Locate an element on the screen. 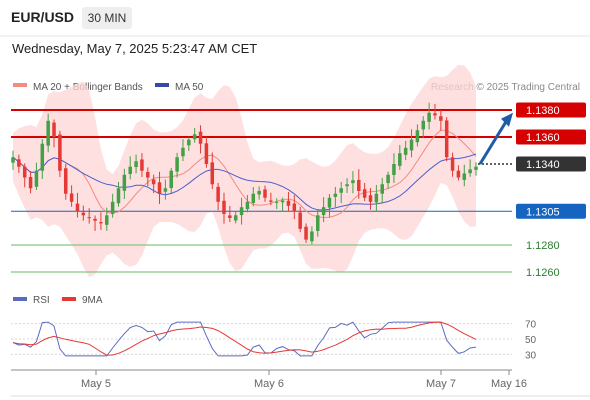 This screenshot has height=400, width=590. level-label-1.1305: 1.1305 is located at coordinates (543, 212).